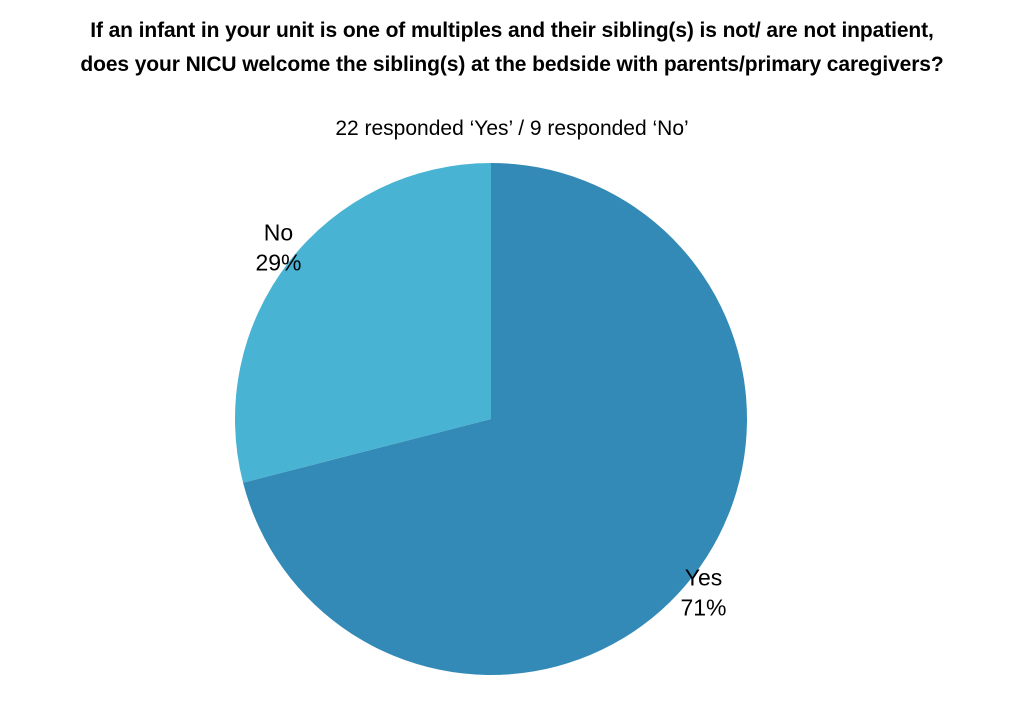 The image size is (1024, 703). I want to click on pie-slice-no, so click(362, 323).